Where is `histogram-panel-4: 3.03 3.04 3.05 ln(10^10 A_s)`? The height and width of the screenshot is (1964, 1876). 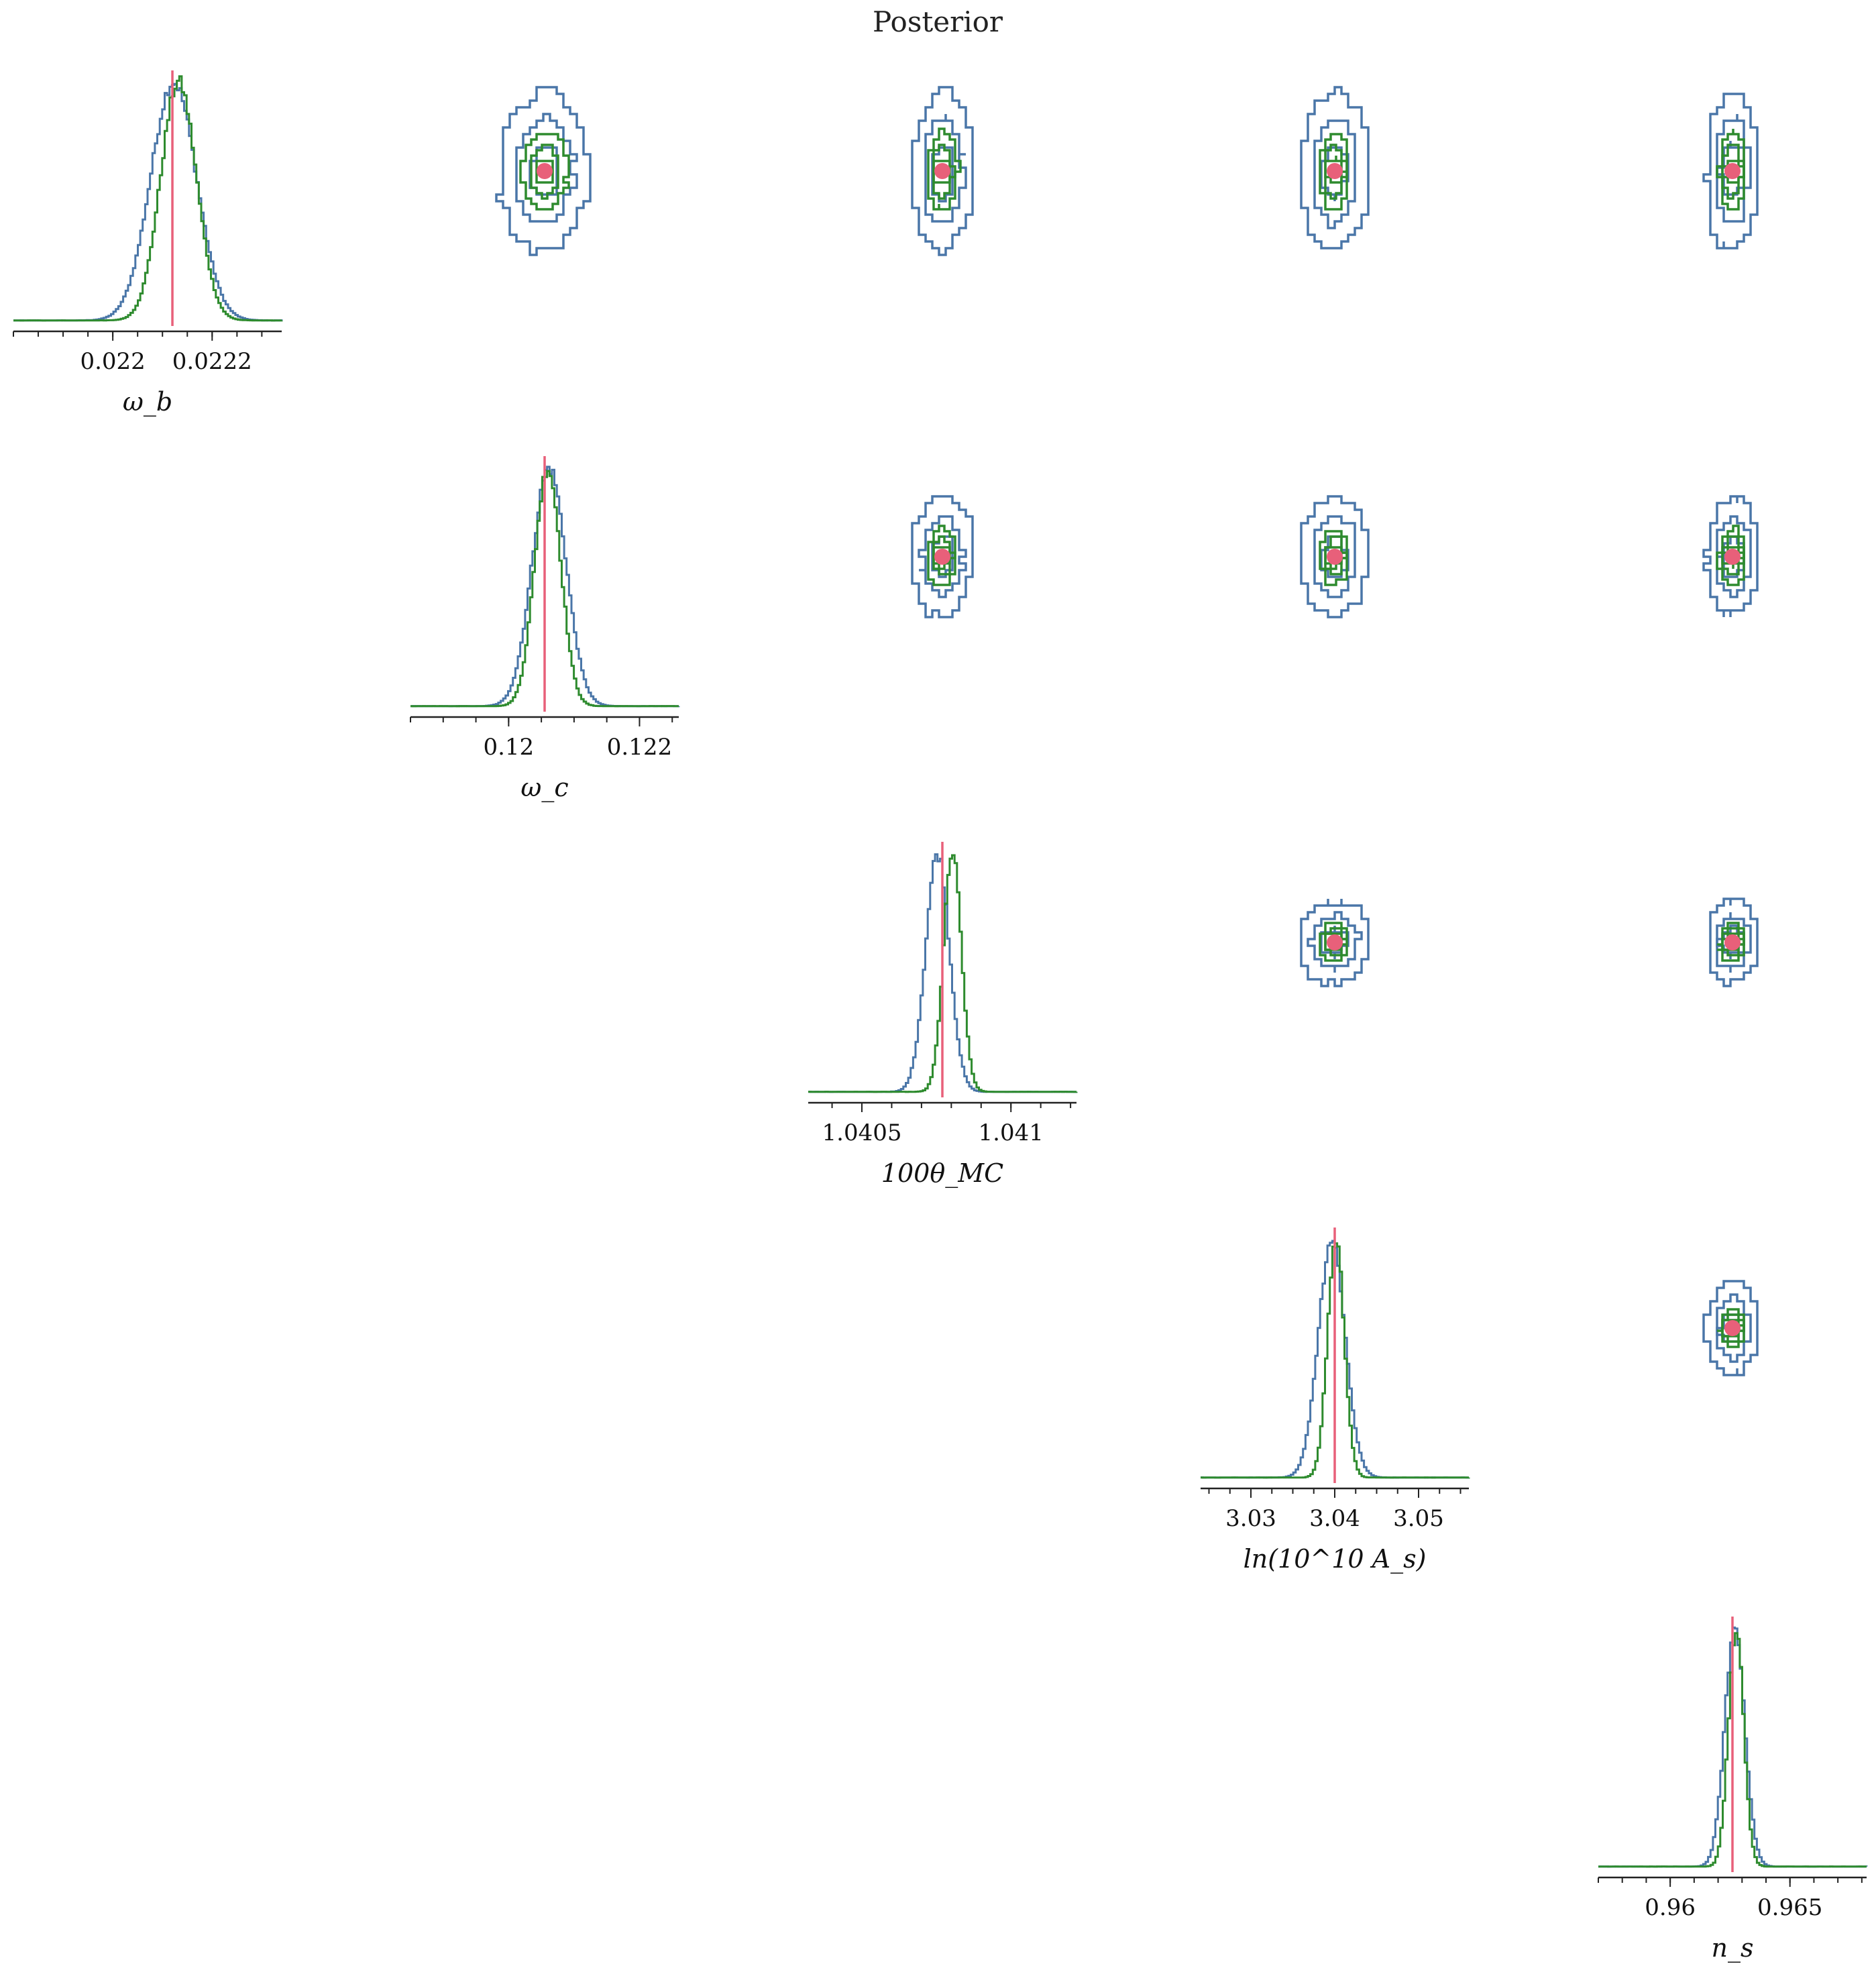 histogram-panel-4: 3.03 3.04 3.05 ln(10^10 A_s) is located at coordinates (1335, 1401).